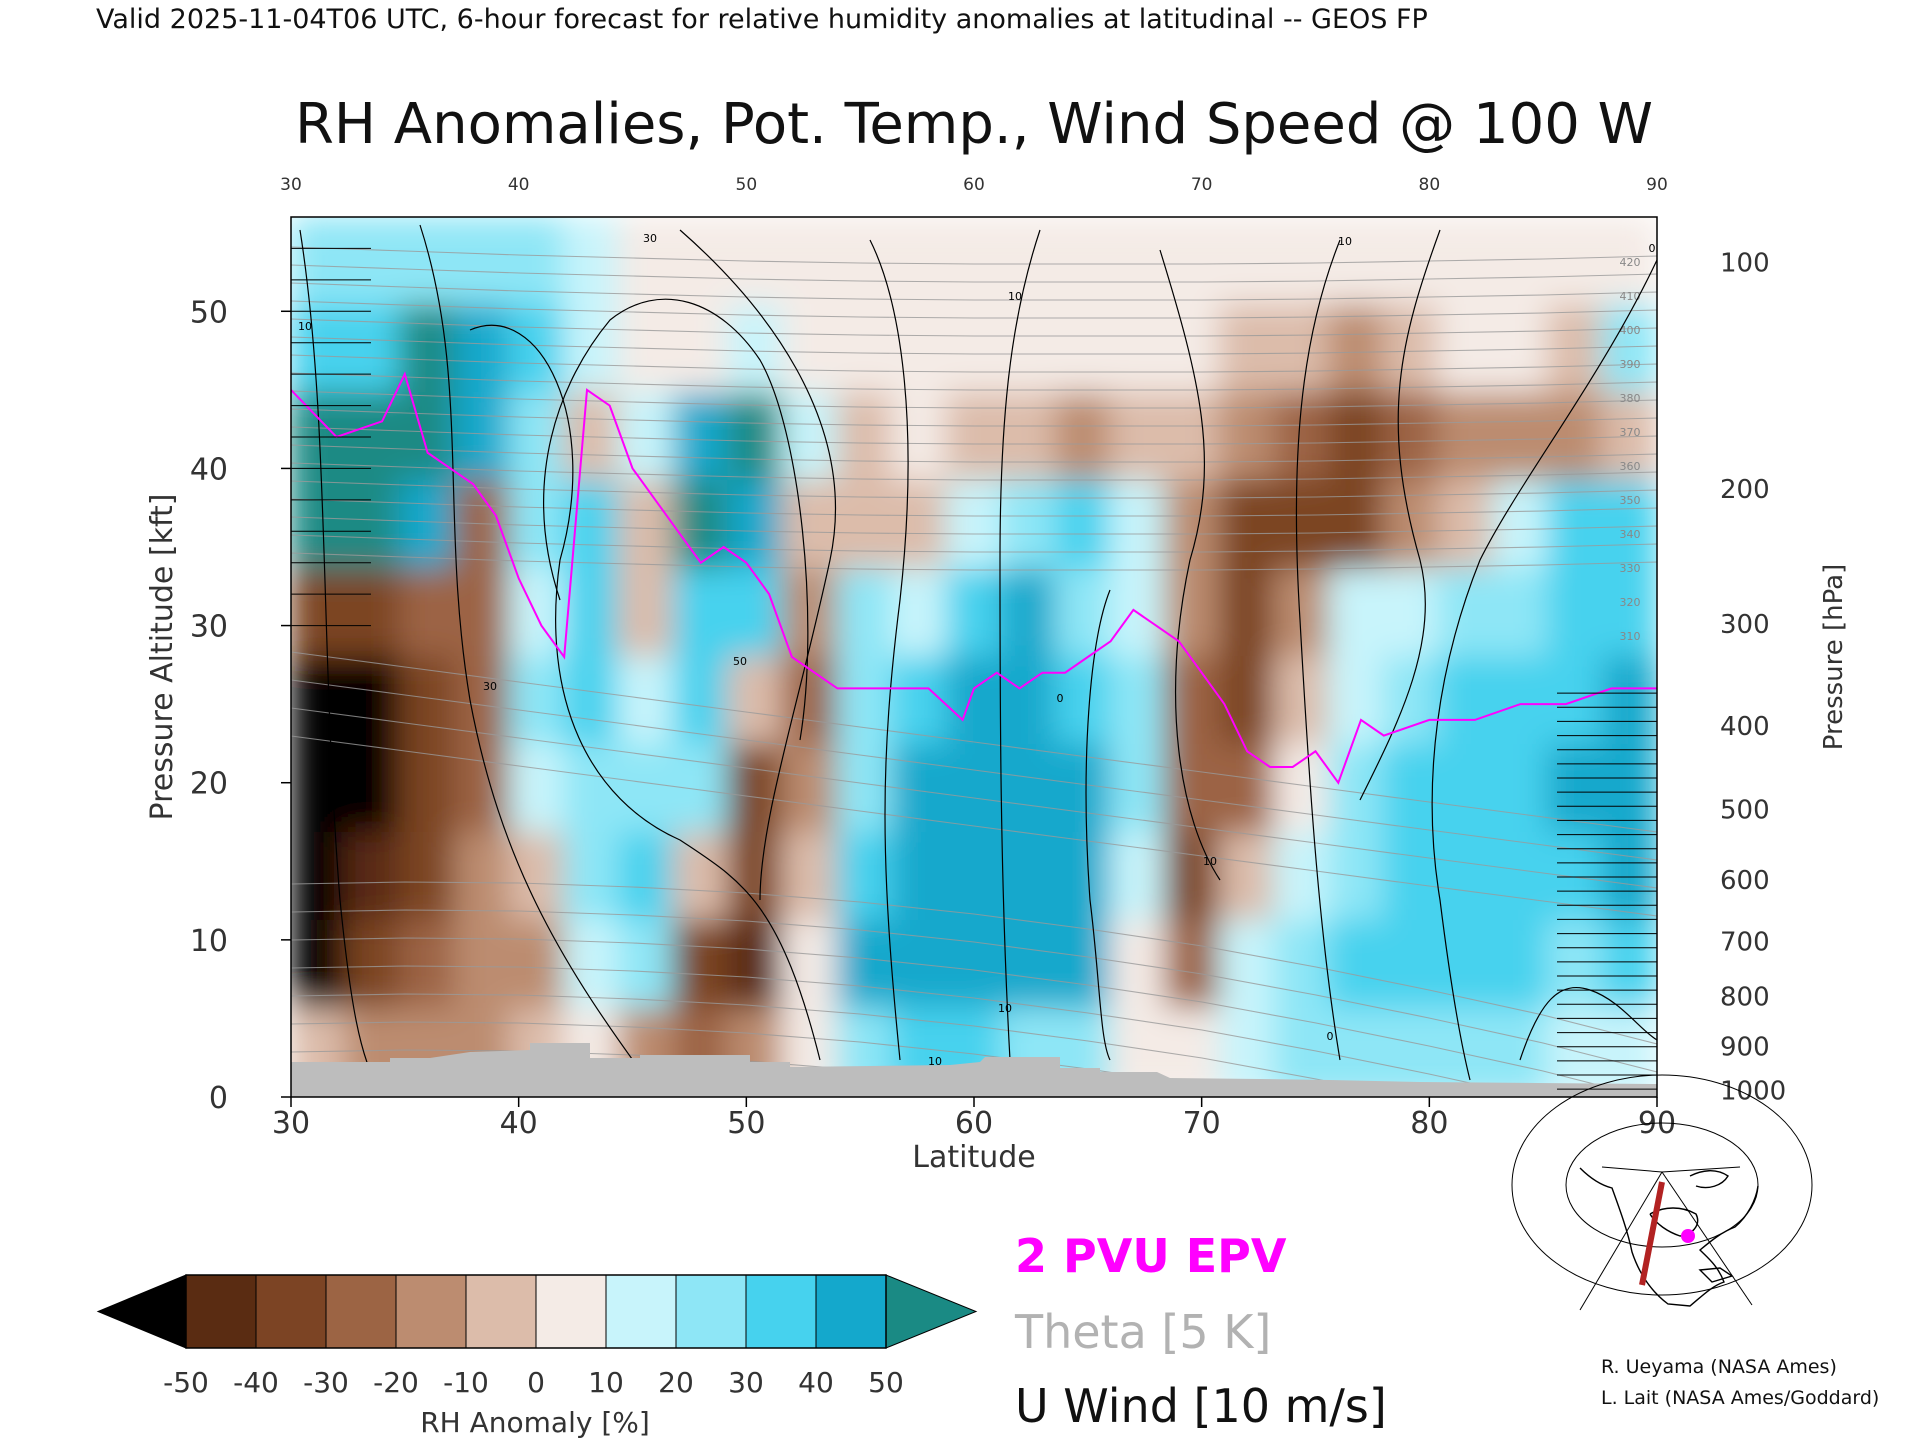  Describe the element at coordinates (1745, 264) in the screenshot. I see `pressure-tick-label: 100` at that location.